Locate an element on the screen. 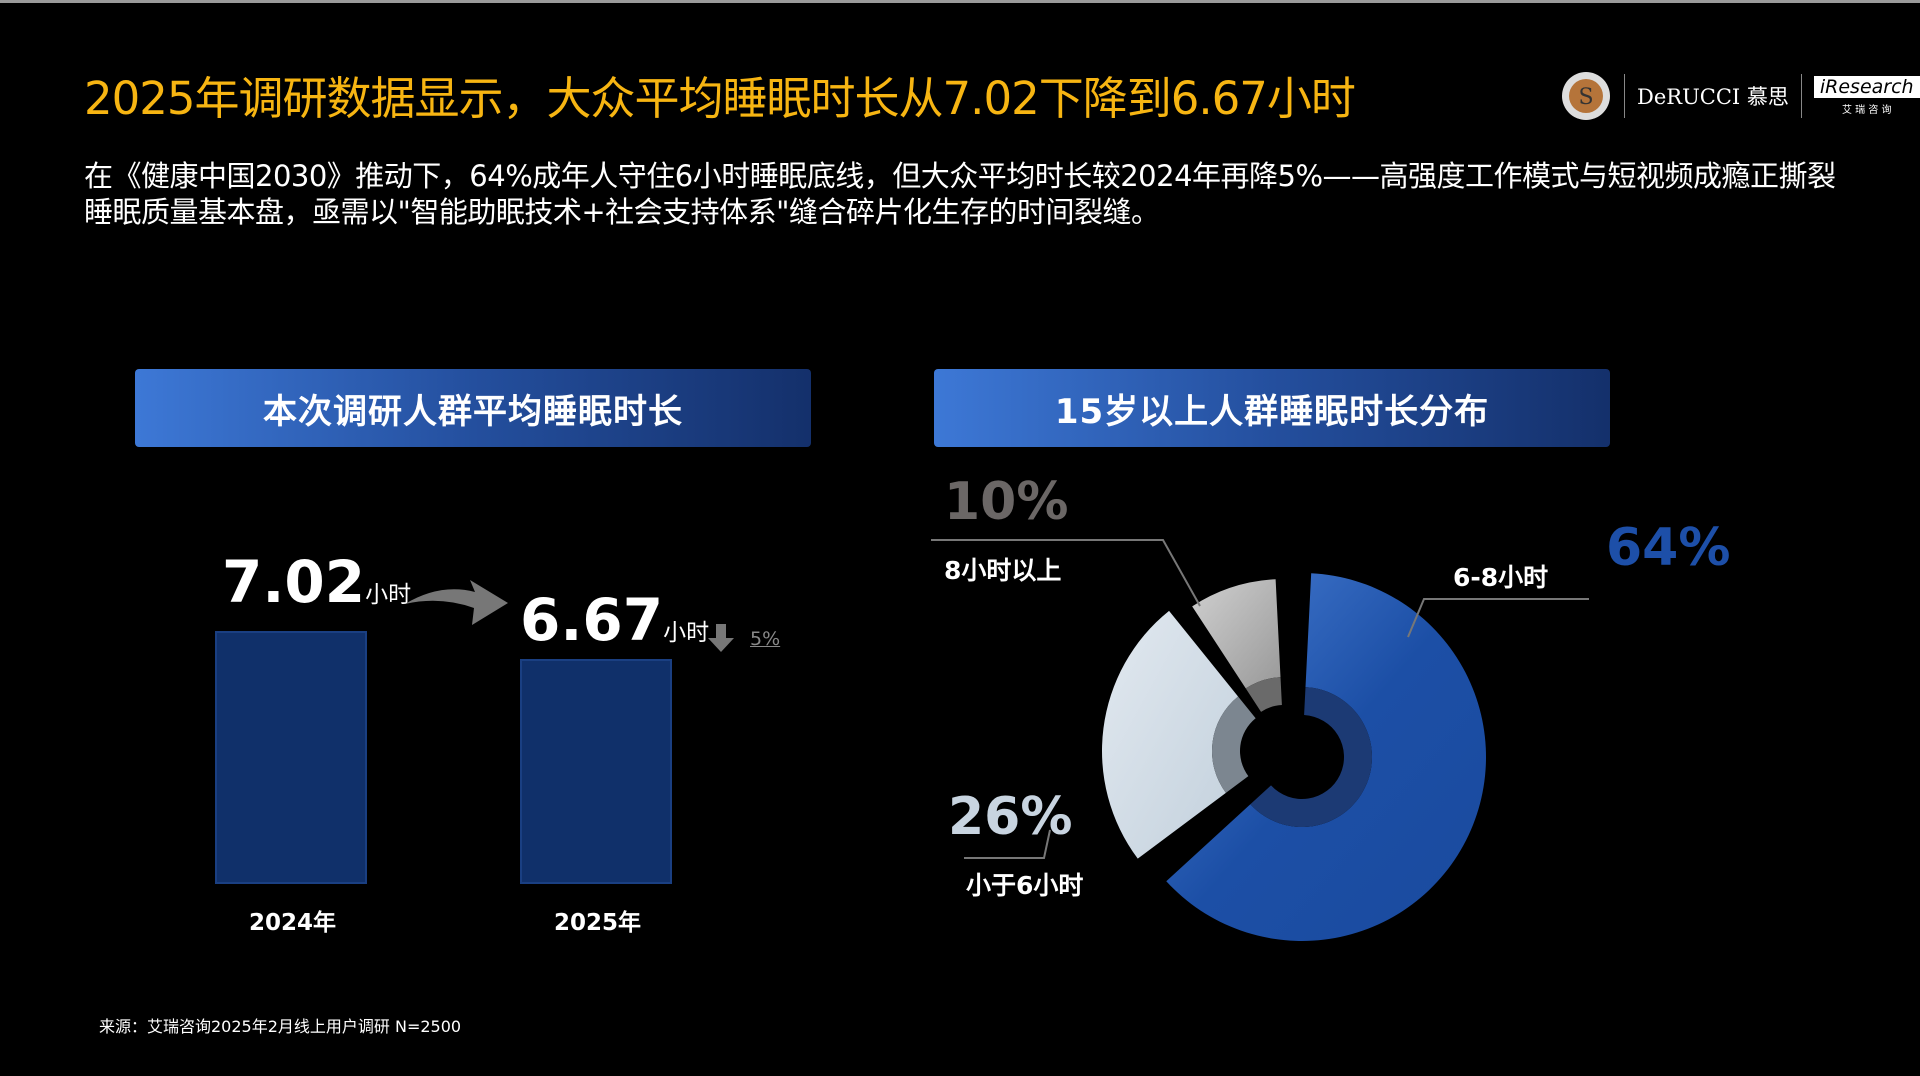 The height and width of the screenshot is (1076, 1920). bar-chart-header: 本次调研人群平均睡眠时长 is located at coordinates (473, 408).